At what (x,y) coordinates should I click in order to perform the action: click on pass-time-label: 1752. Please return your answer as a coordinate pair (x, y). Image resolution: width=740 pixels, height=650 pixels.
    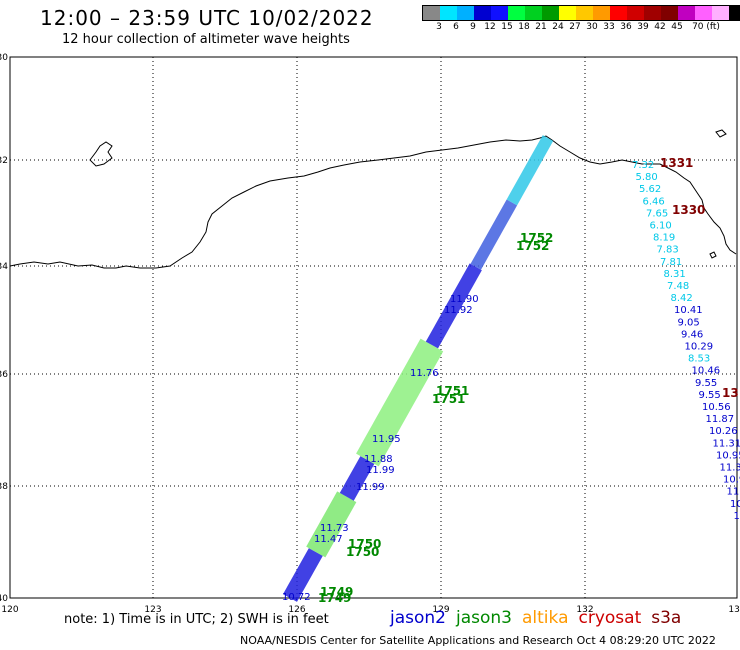
    Looking at the image, I should click on (536, 238).